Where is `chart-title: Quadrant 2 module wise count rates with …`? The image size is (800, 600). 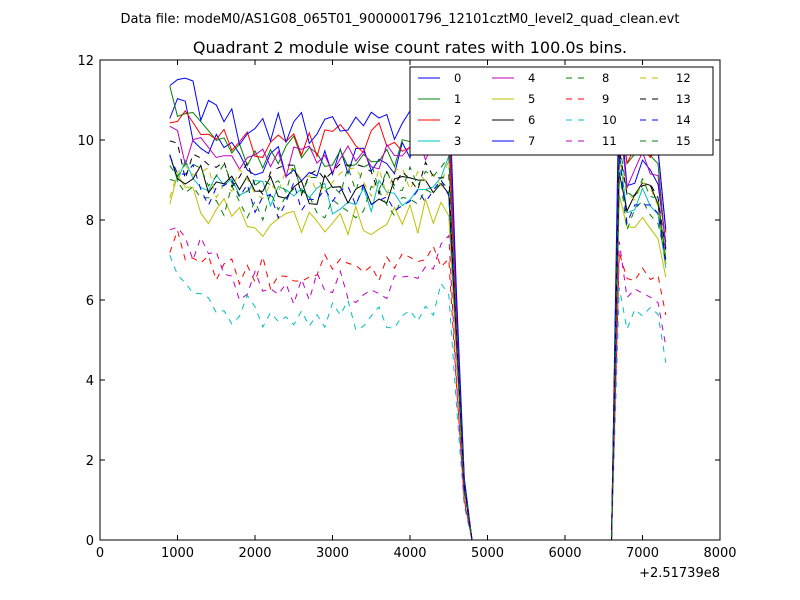 chart-title: Quadrant 2 module wise count rates with … is located at coordinates (410, 47).